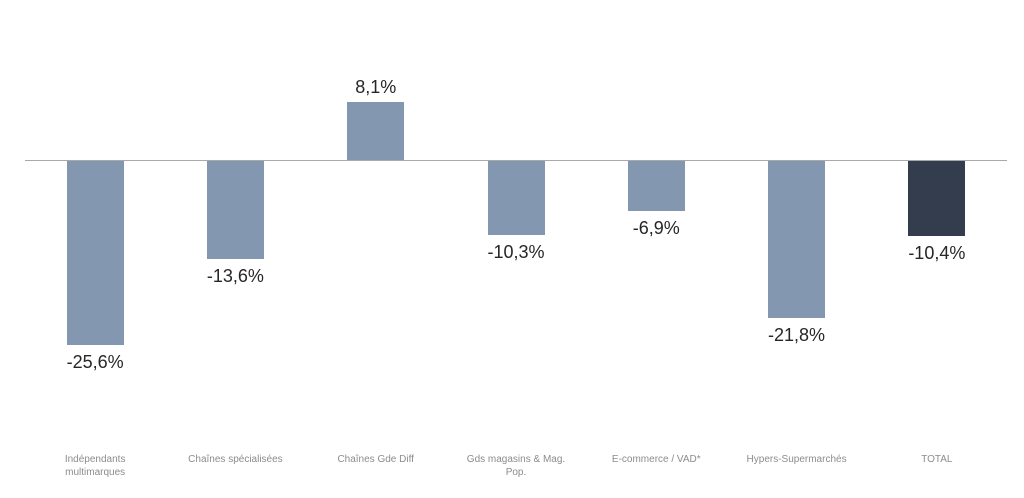  Describe the element at coordinates (516, 252) in the screenshot. I see `value-label-cat-4: -10,3%` at that location.